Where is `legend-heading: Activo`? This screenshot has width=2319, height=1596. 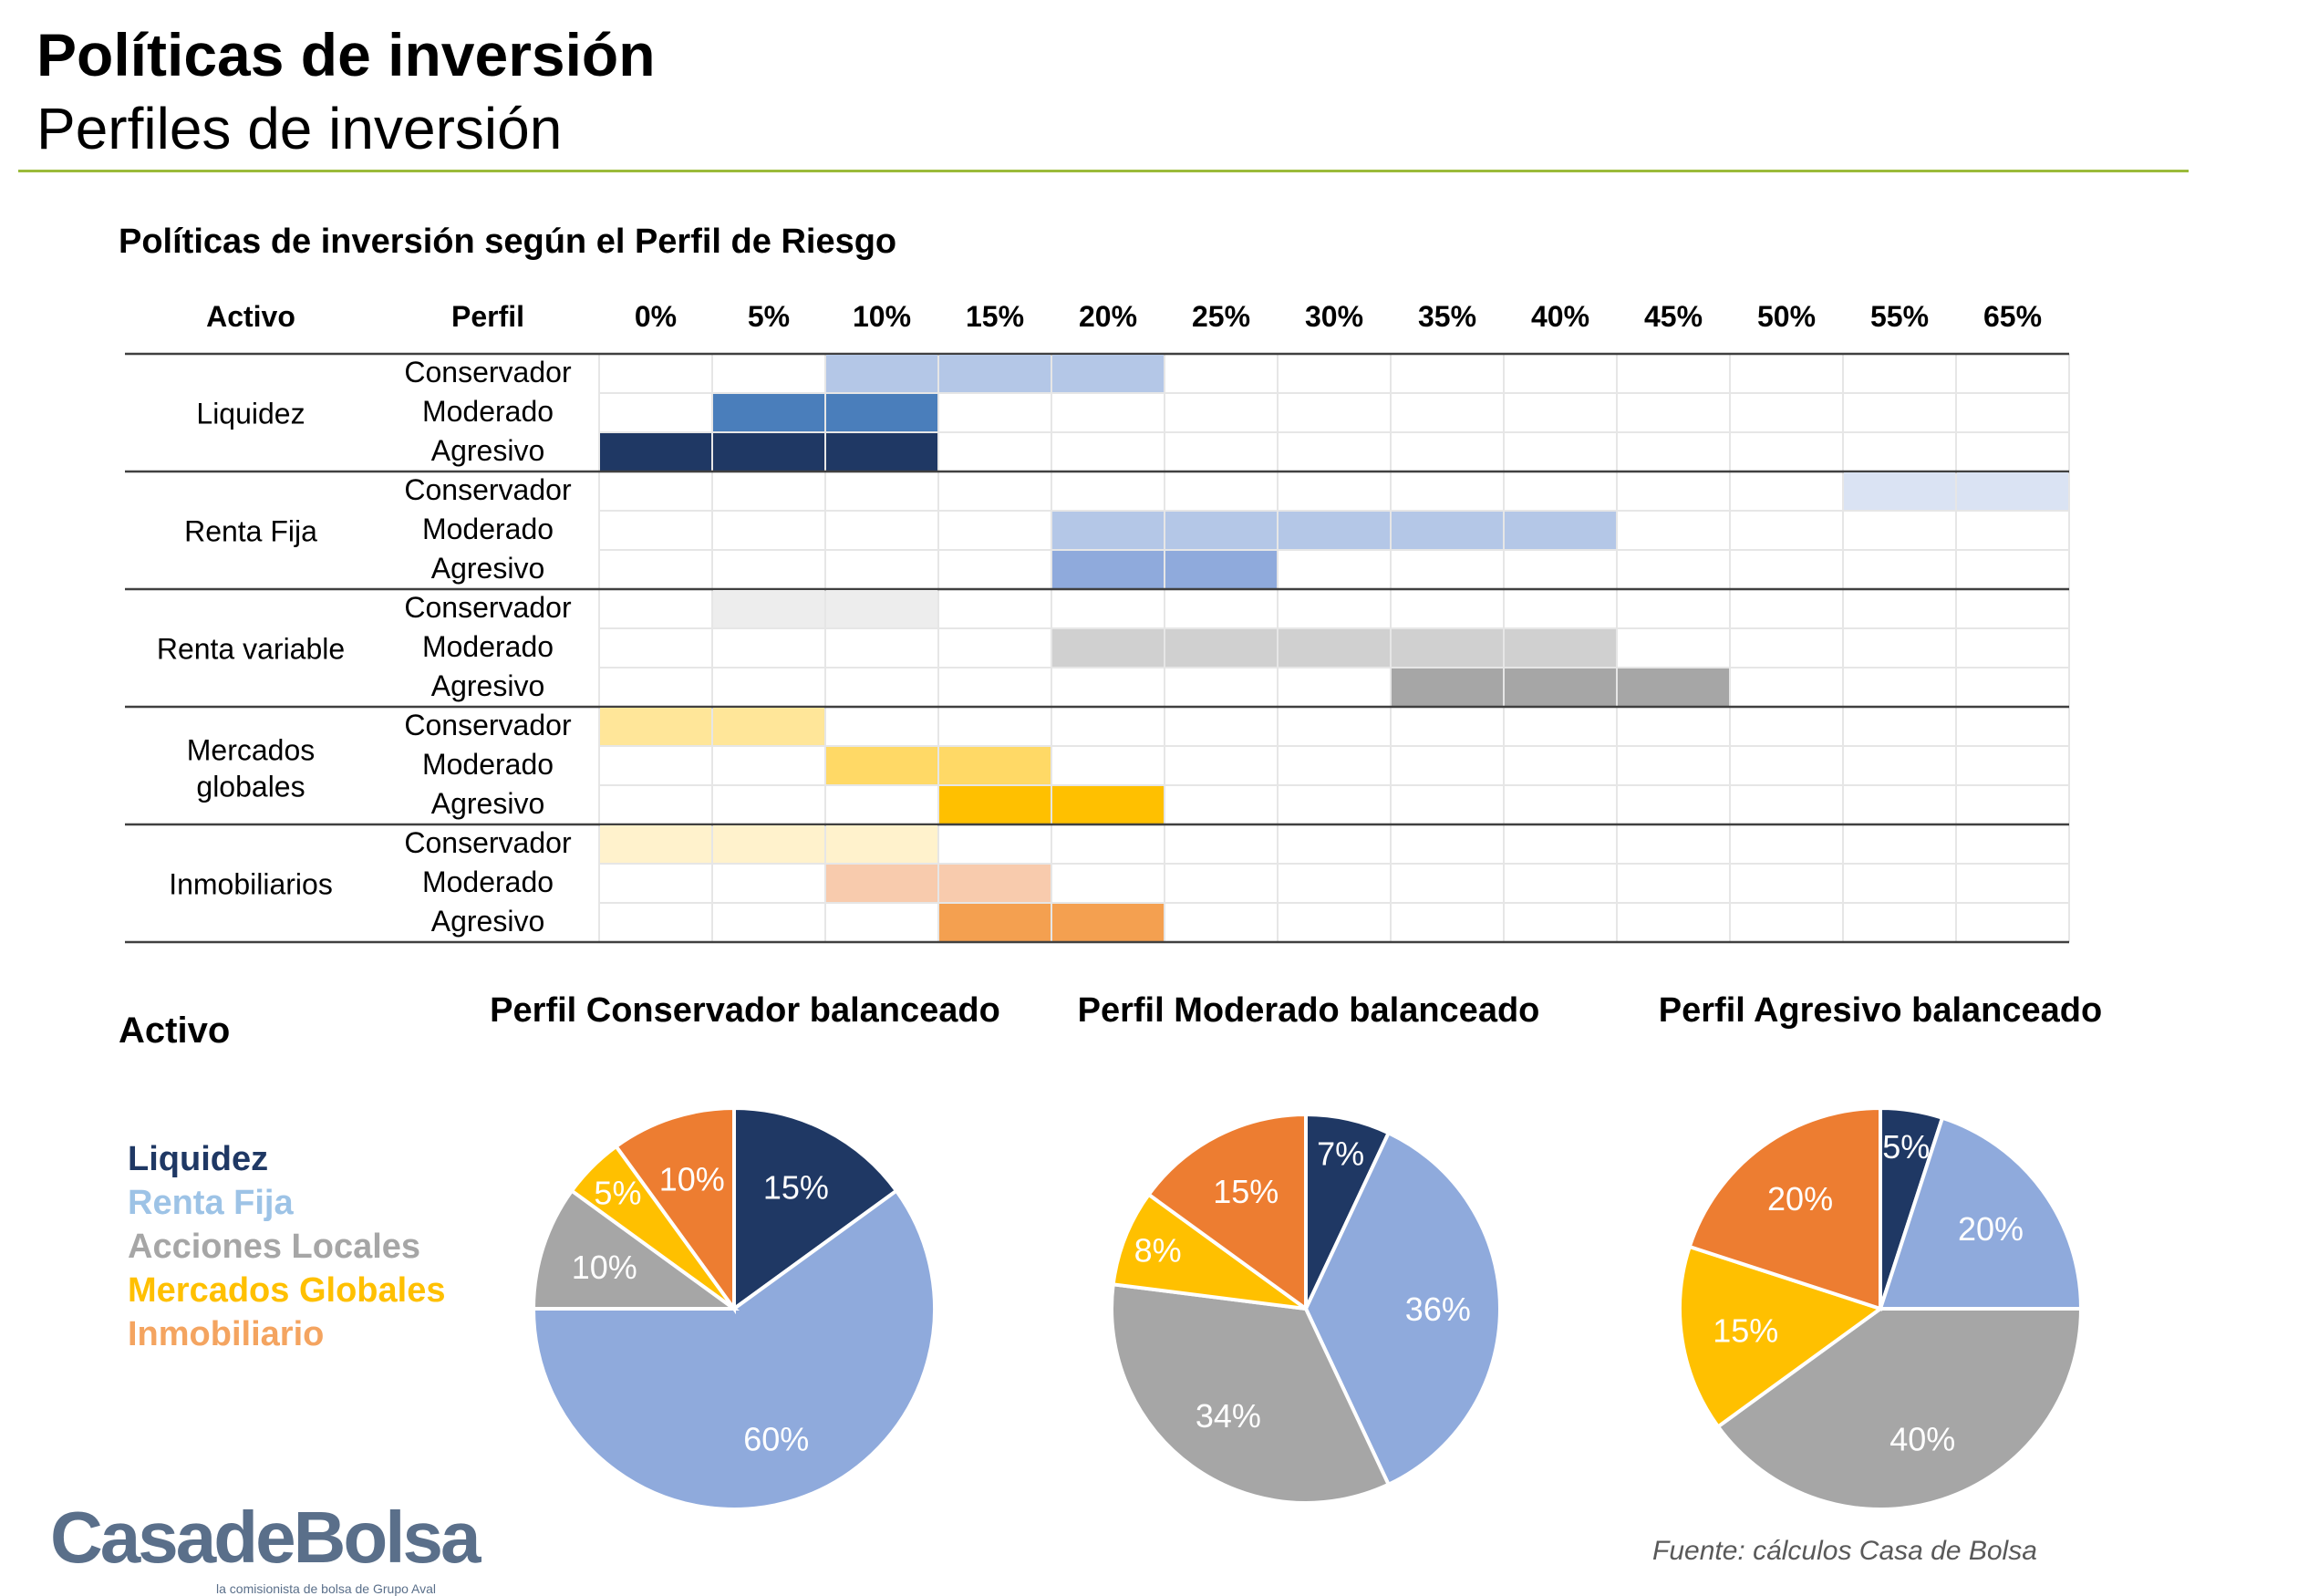
legend-heading: Activo is located at coordinates (175, 1030).